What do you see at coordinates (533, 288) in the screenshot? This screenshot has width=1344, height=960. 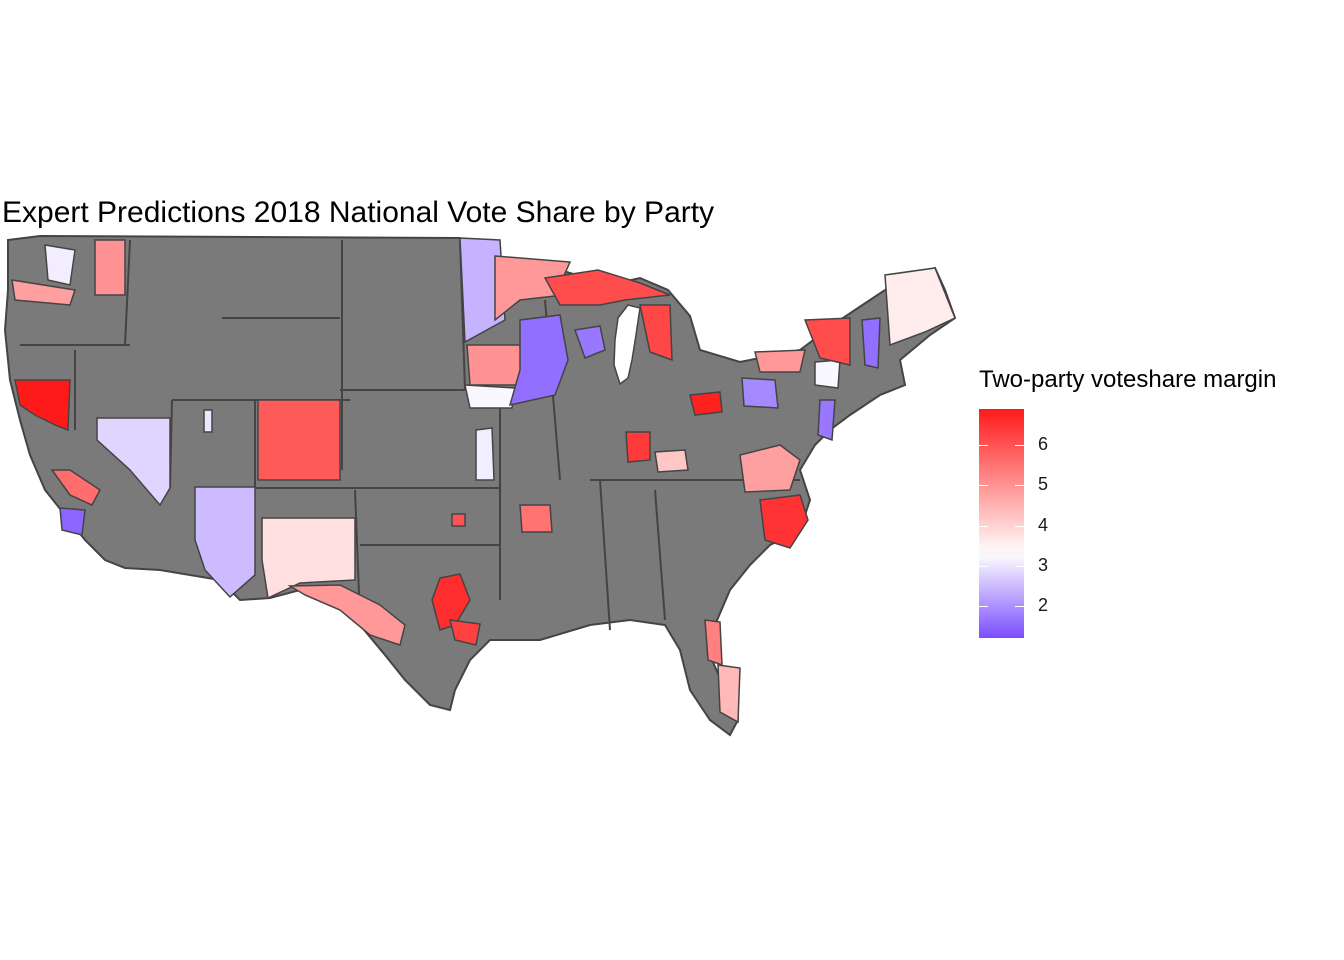 I see `district-mn-n` at bounding box center [533, 288].